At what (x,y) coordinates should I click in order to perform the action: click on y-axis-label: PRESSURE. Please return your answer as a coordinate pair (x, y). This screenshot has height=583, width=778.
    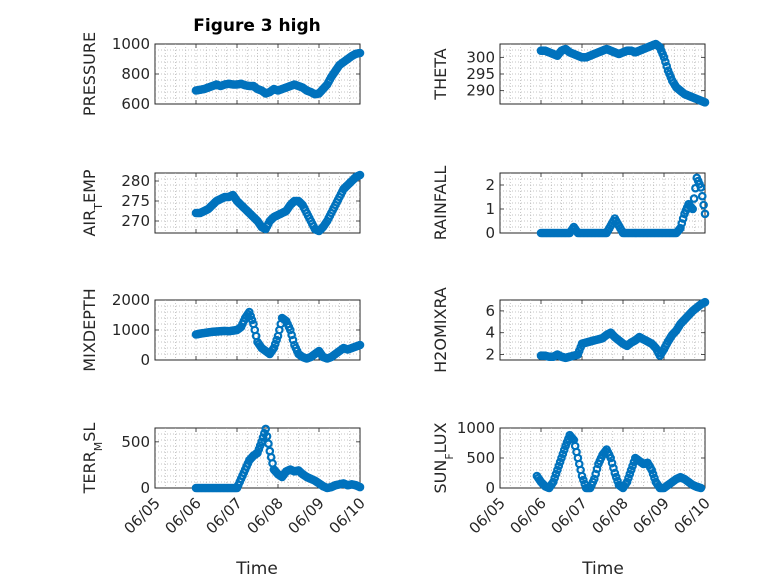
    Looking at the image, I should click on (89, 74).